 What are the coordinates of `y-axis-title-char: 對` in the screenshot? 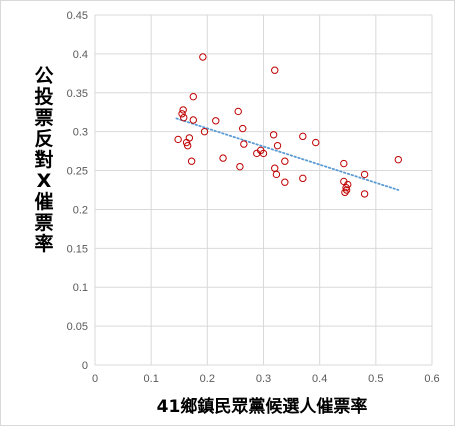 It's located at (43, 160).